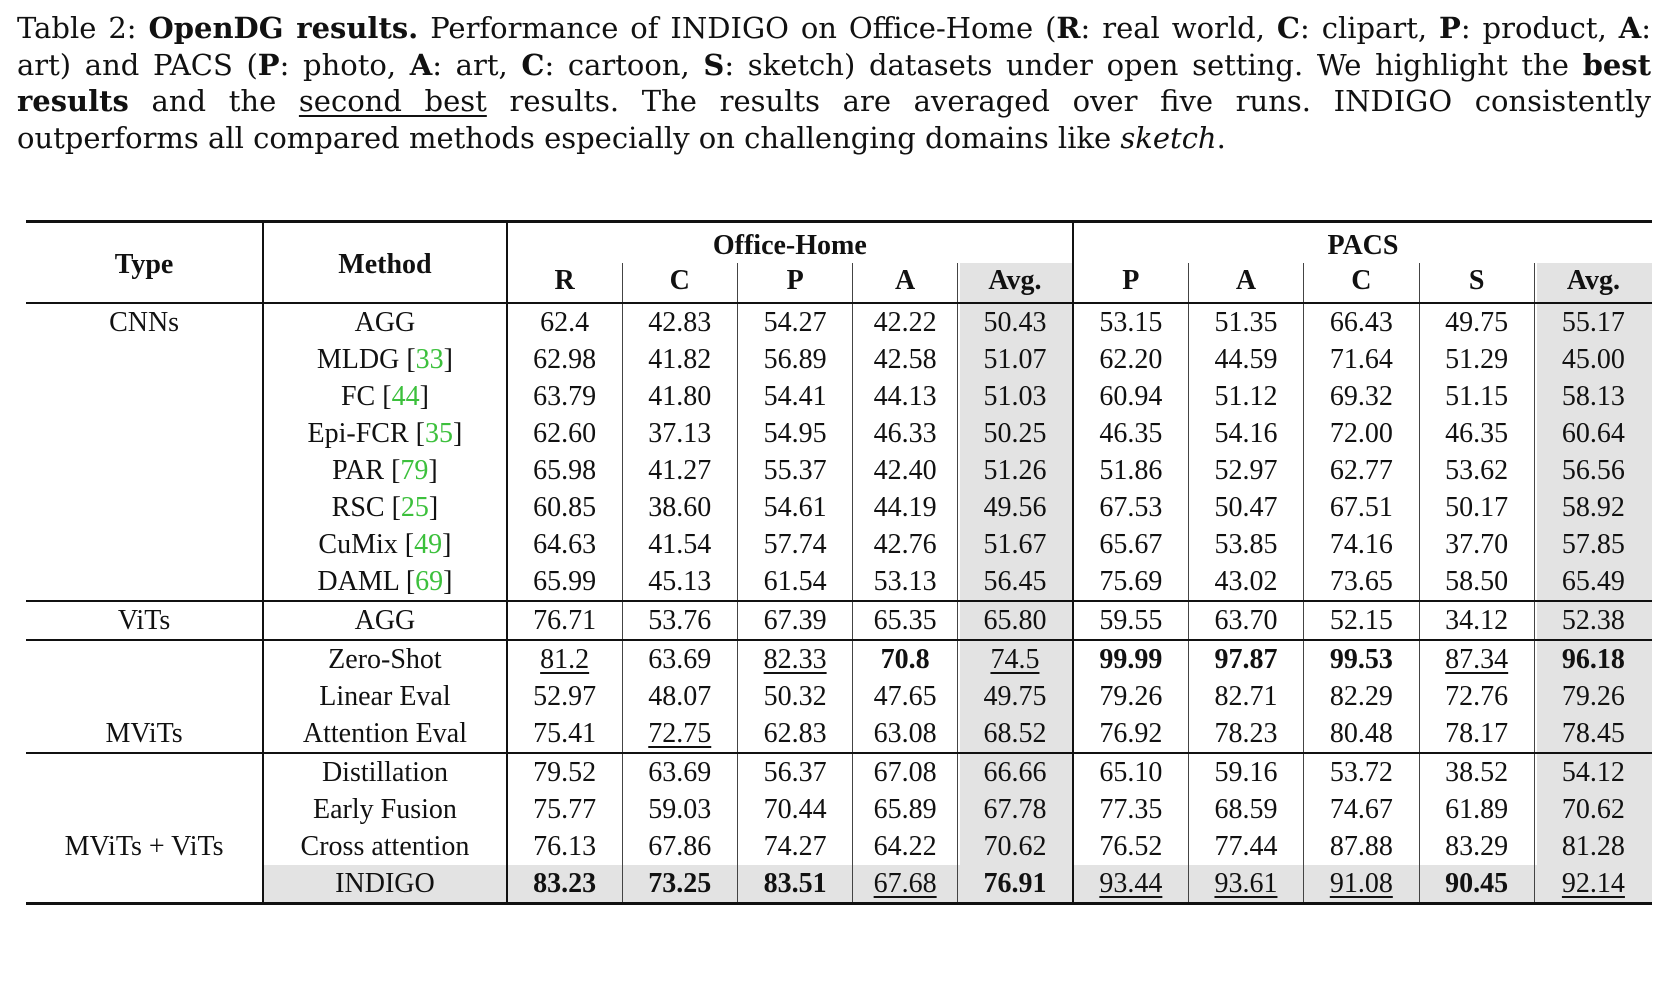  What do you see at coordinates (1178, 28) in the screenshot?
I see `caption-text: : real world,` at bounding box center [1178, 28].